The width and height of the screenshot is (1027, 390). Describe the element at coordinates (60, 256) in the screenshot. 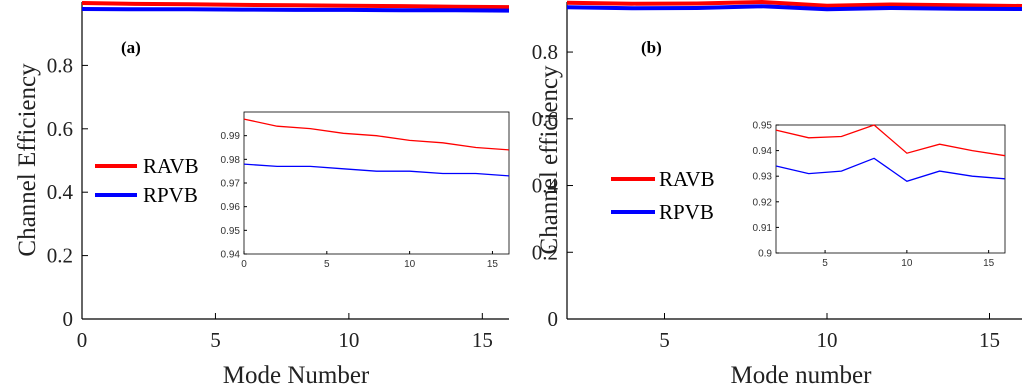

I see `y-tick-label: 0.2` at that location.